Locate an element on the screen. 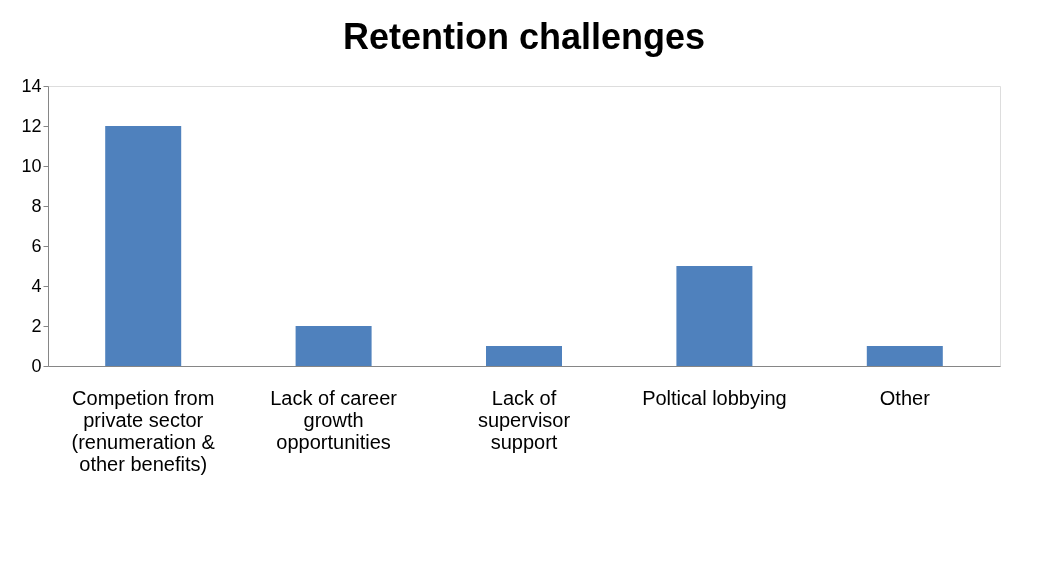  y-tick-label: 8 is located at coordinates (36, 205).